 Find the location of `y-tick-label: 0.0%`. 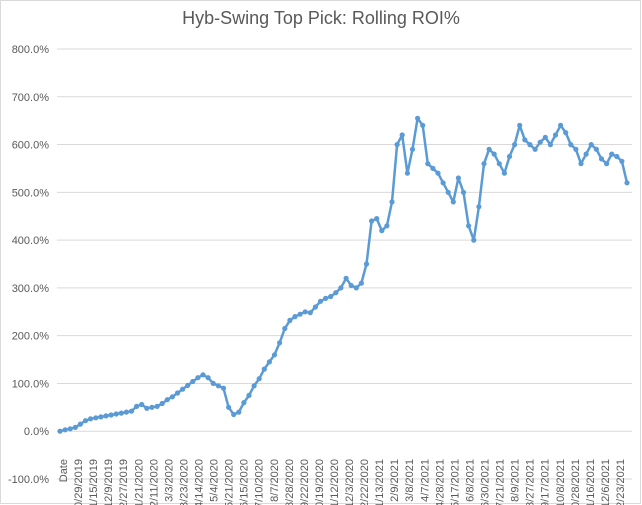

y-tick-label: 0.0% is located at coordinates (36, 432).